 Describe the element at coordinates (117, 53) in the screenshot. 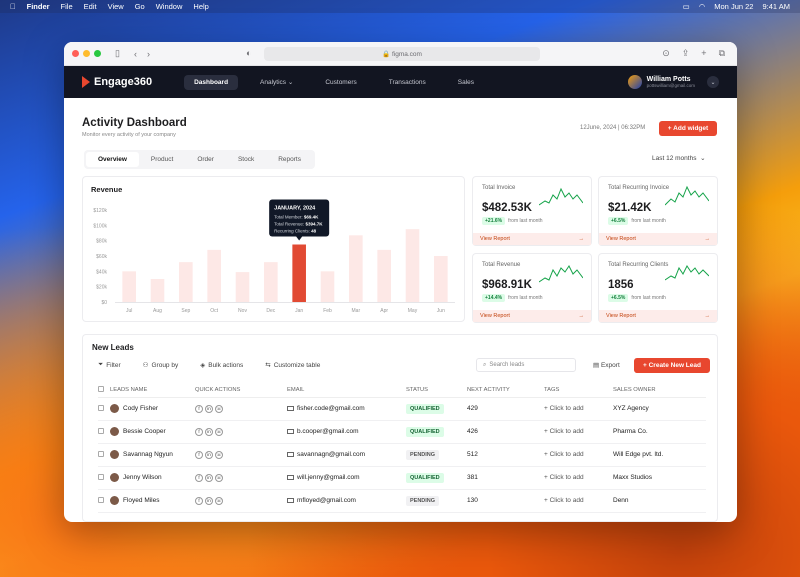

I see `sidebar-icon: ▯` at that location.